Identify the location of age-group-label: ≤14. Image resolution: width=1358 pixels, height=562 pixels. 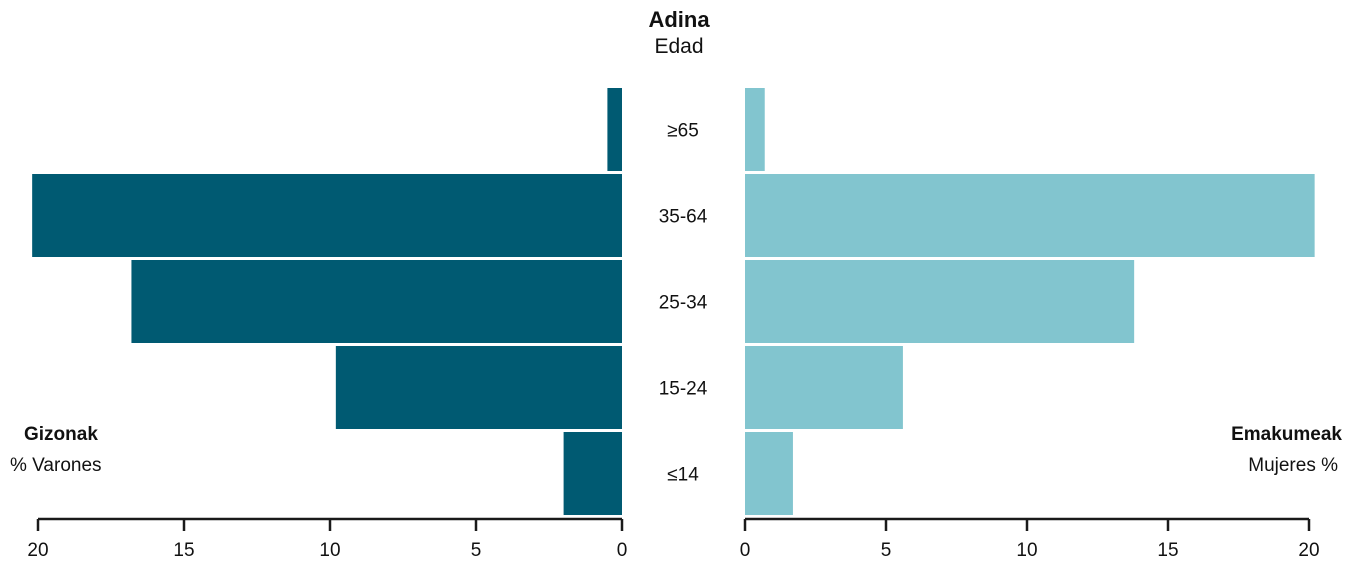
(683, 475).